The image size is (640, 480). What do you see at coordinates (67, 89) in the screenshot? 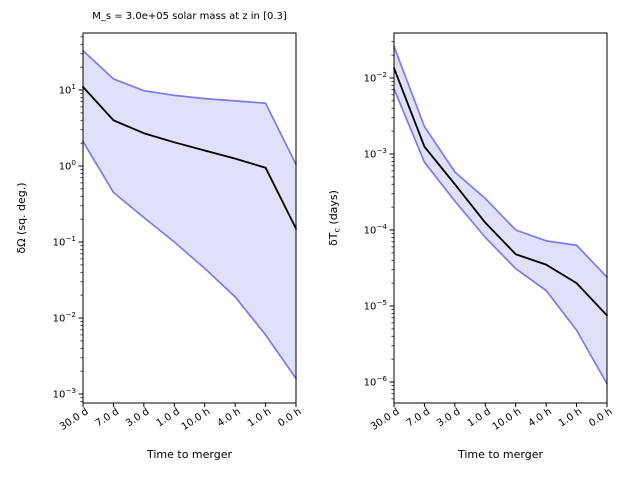
I see `y-tick-label: 10¹` at bounding box center [67, 89].